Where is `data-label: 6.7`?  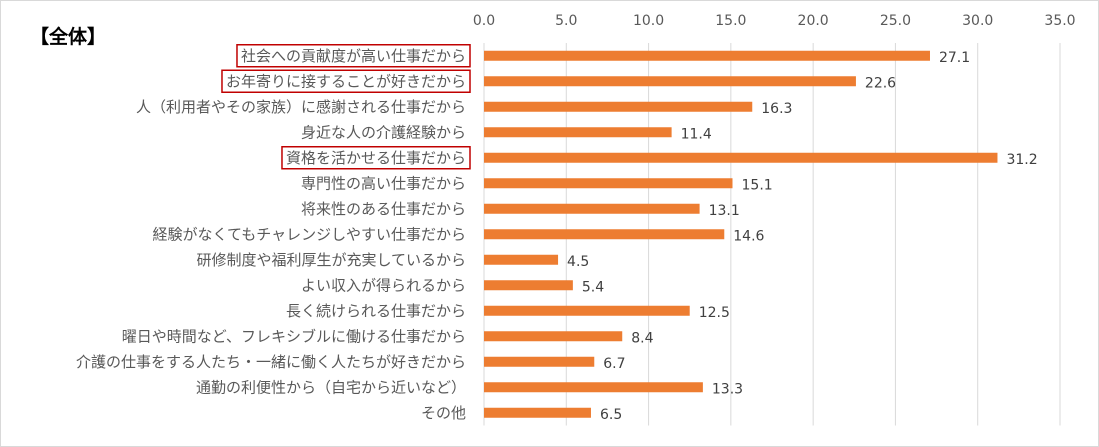 data-label: 6.7 is located at coordinates (614, 364).